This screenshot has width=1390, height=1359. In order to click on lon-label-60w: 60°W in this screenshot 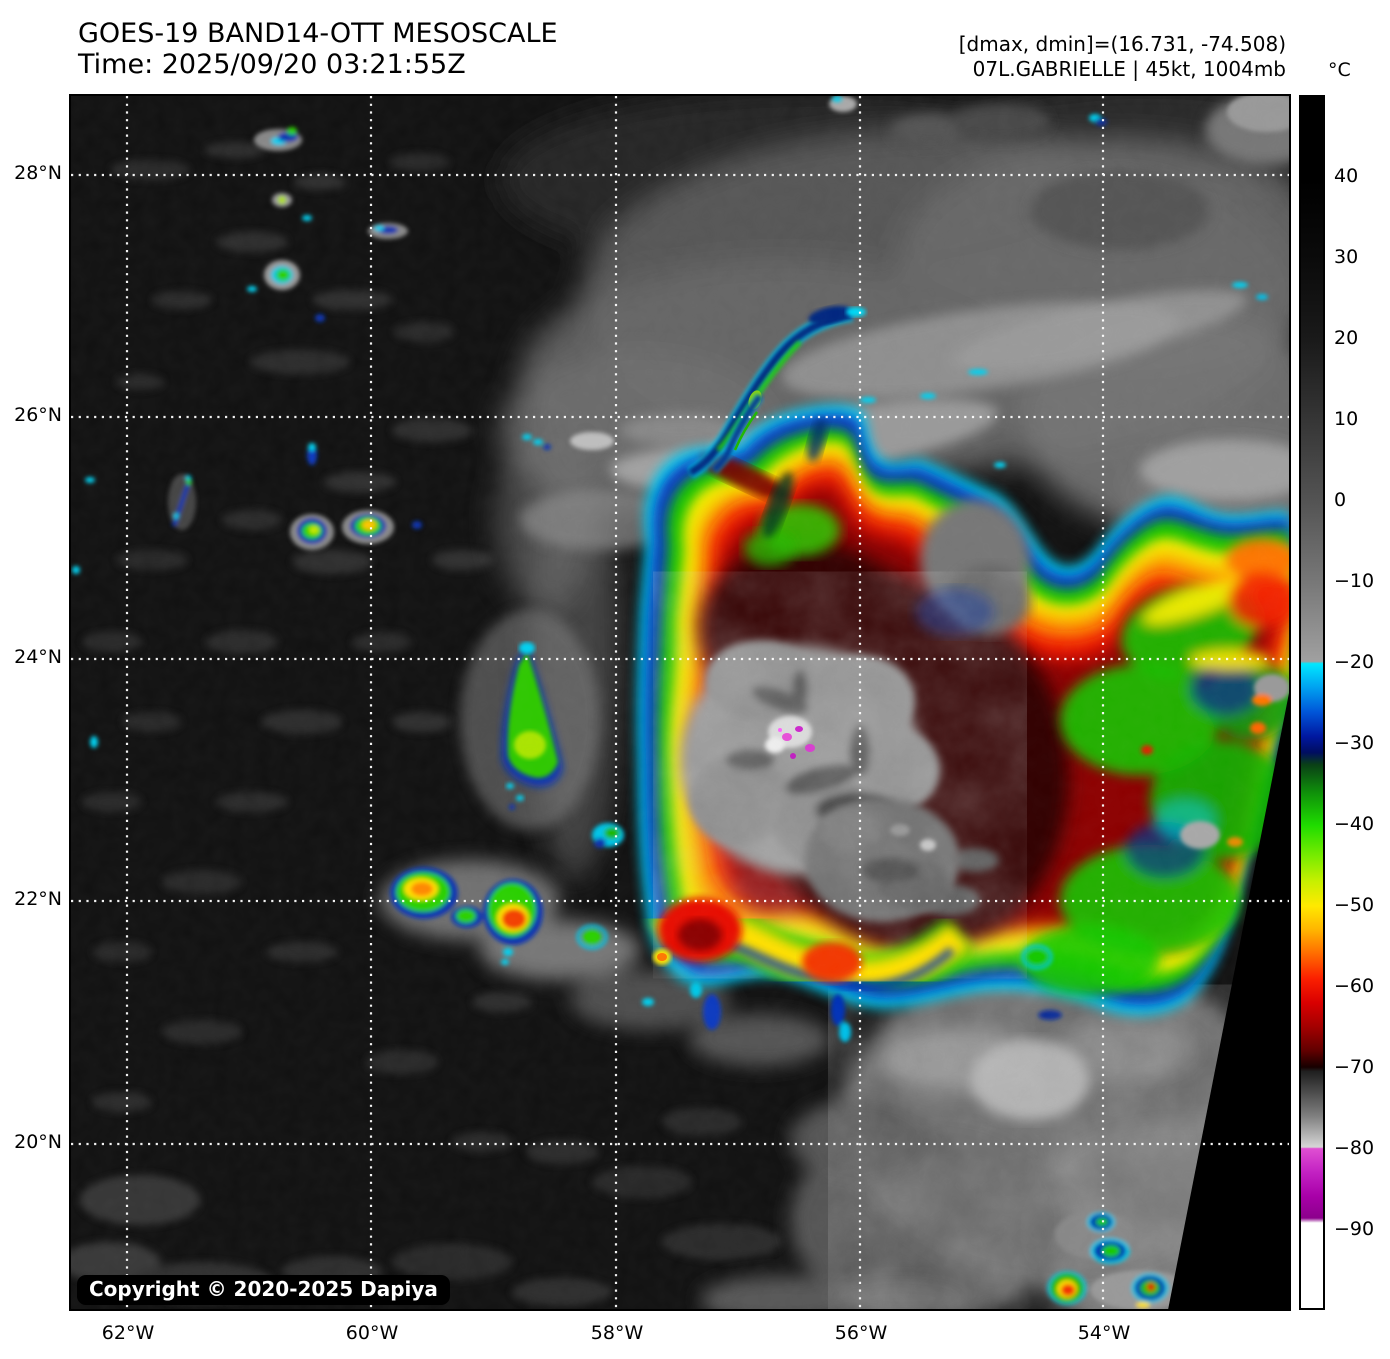, I will do `click(372, 1333)`.